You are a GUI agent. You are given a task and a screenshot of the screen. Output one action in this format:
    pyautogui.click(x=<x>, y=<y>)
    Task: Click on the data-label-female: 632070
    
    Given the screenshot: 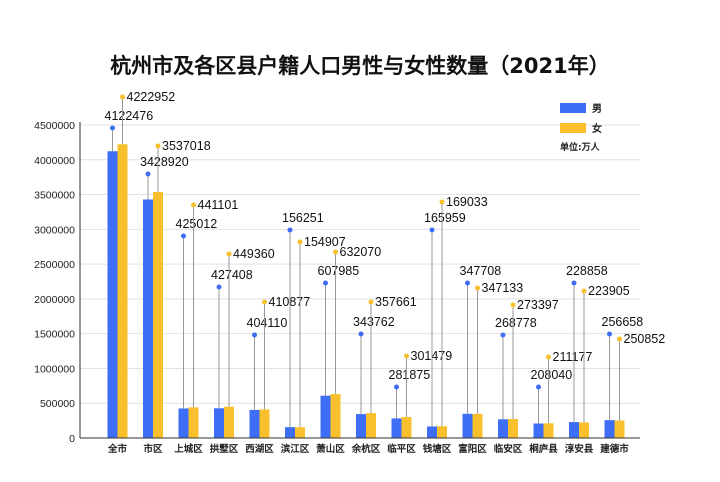 What is the action you would take?
    pyautogui.click(x=361, y=252)
    